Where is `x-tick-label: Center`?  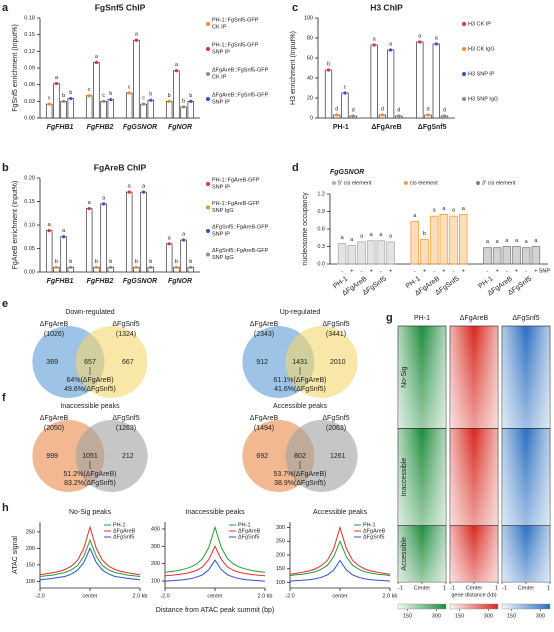 x-tick-label: Center is located at coordinates (474, 588).